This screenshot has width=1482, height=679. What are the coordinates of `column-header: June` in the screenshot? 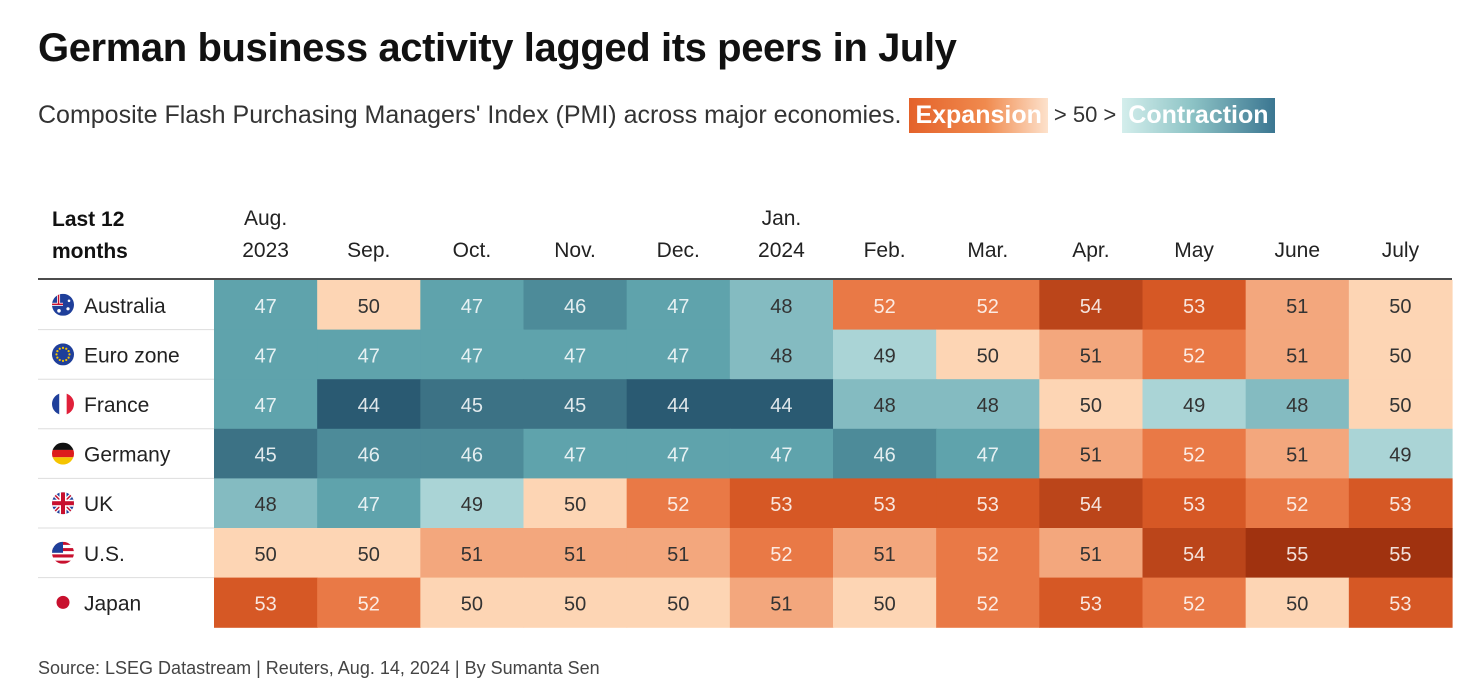 It's located at (1297, 250).